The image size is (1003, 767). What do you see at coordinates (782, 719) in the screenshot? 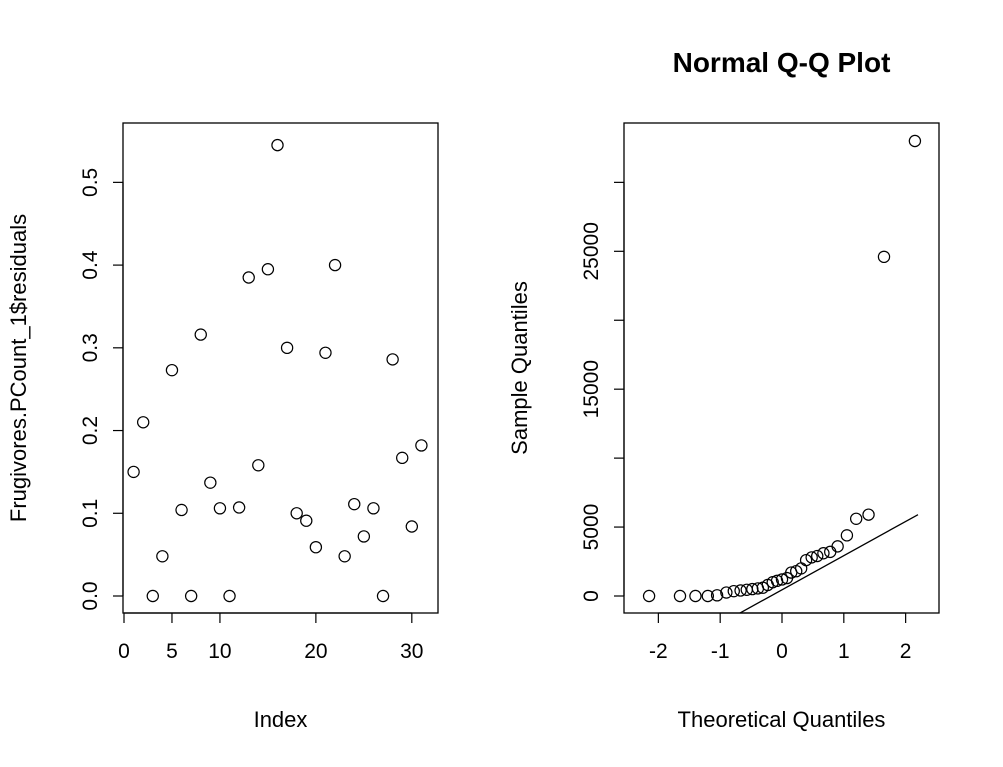
I see `qq-x-axis-label: Theoretical Quantiles` at bounding box center [782, 719].